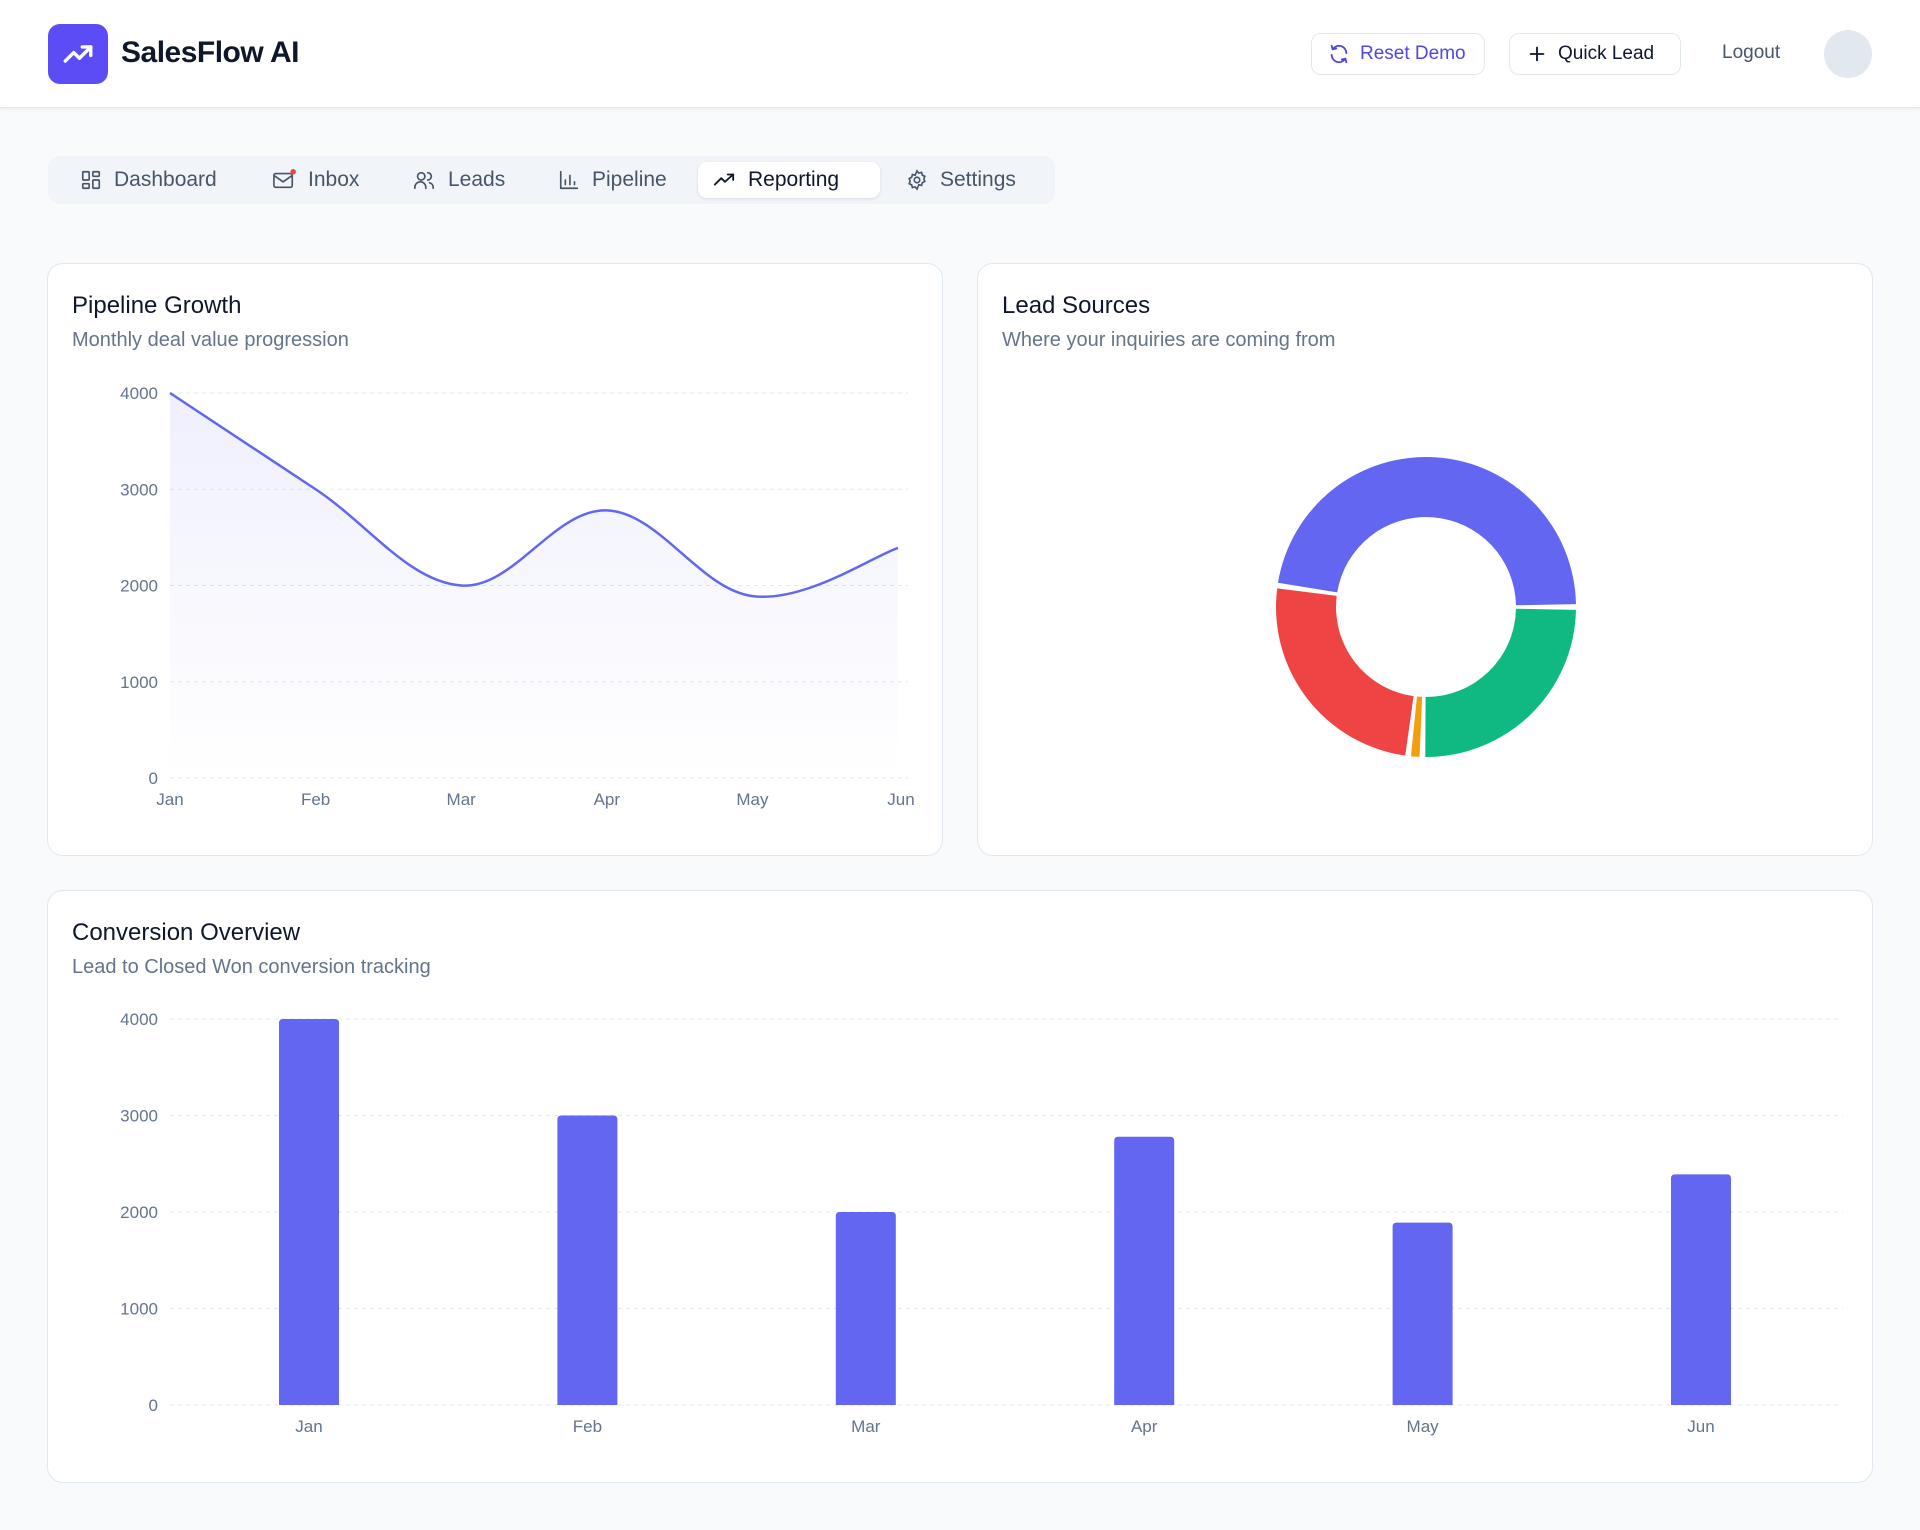  I want to click on card-subtitle: Where your inquiries are coming from, so click(1169, 340).